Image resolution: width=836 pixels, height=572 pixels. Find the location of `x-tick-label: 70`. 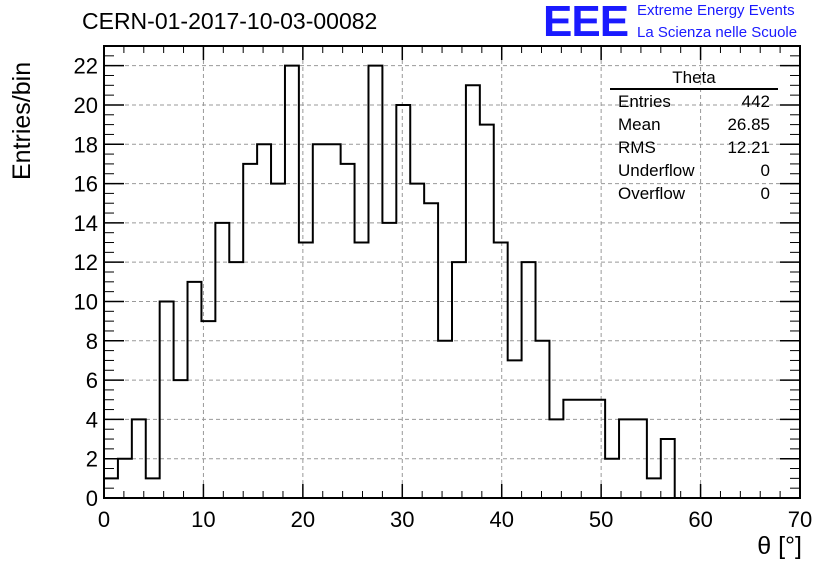

x-tick-label: 70 is located at coordinates (800, 519).